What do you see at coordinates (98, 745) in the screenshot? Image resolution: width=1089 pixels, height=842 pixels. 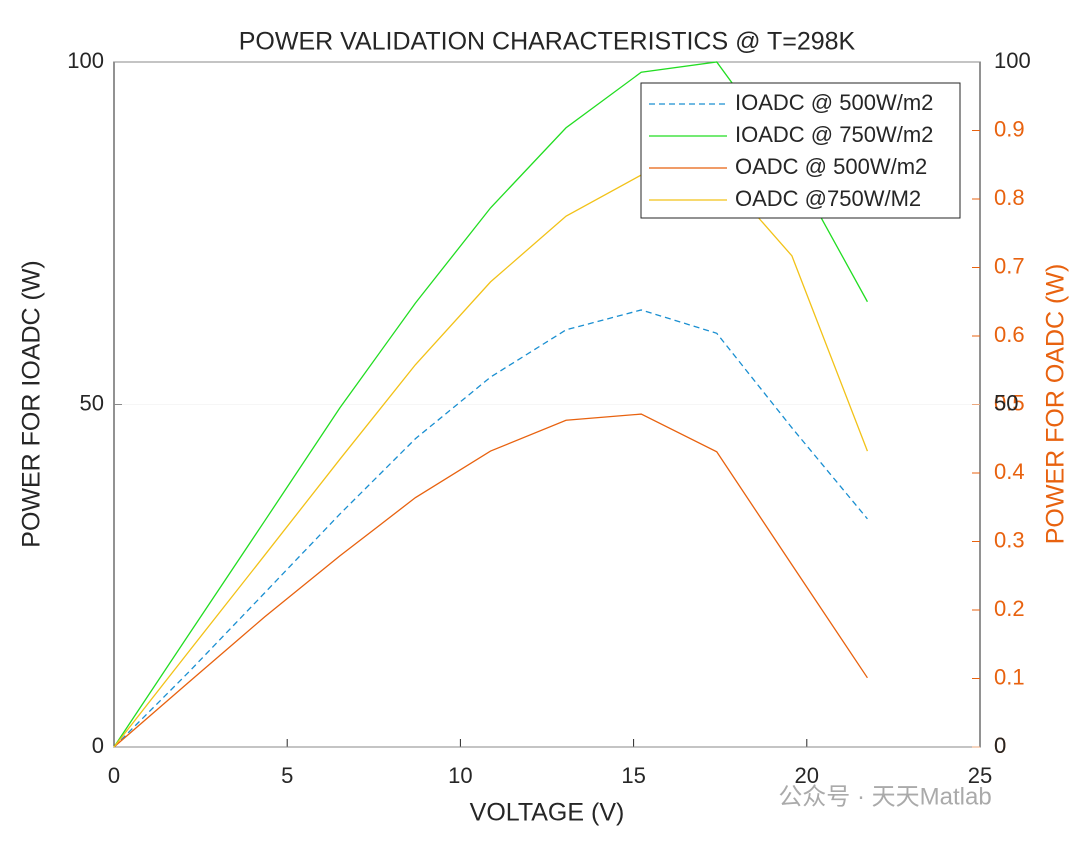 I see `y-tick-label: 0` at bounding box center [98, 745].